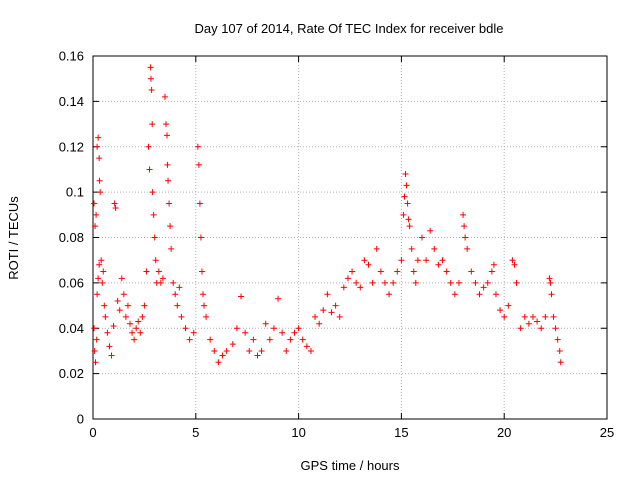  What do you see at coordinates (80, 419) in the screenshot?
I see `y-tick-label: 0` at bounding box center [80, 419].